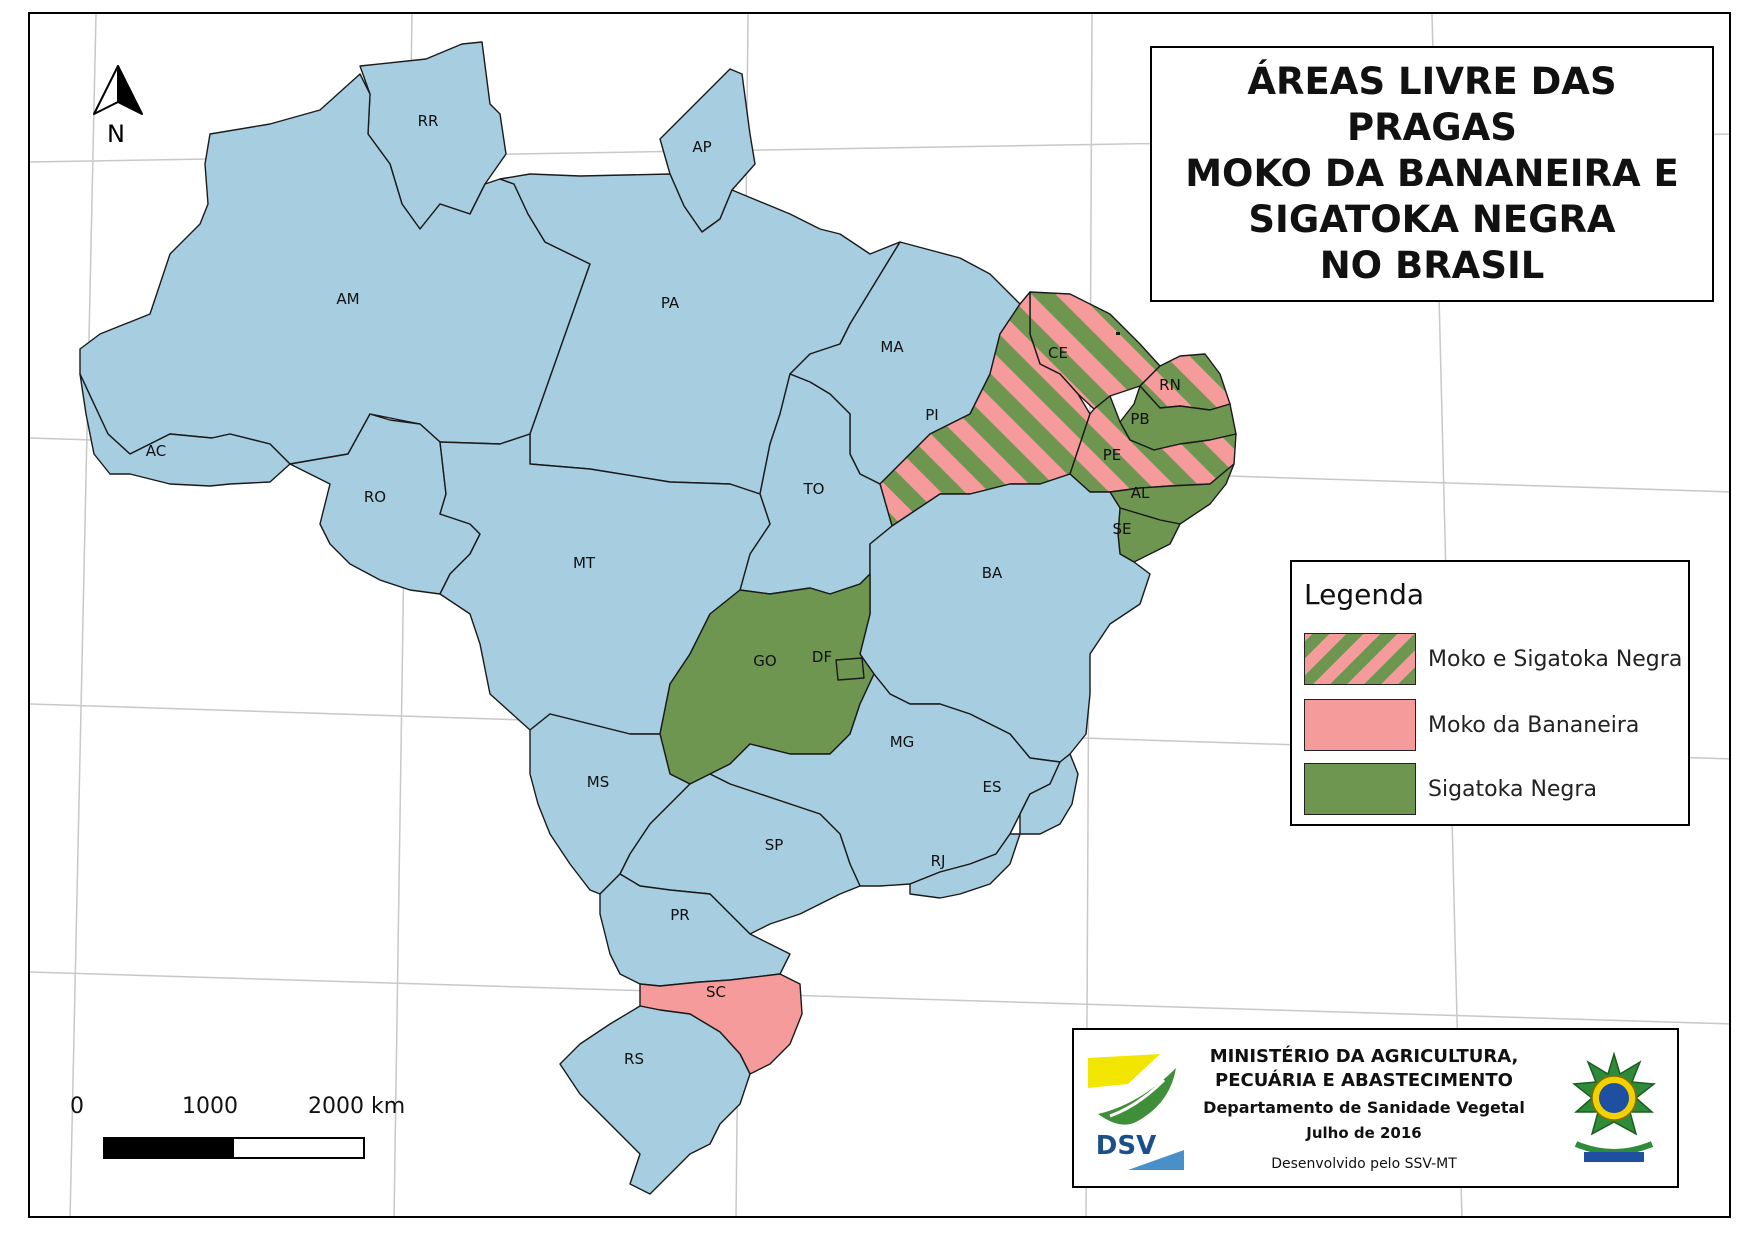 The width and height of the screenshot is (1753, 1240). I want to click on legend-label-sigatoka: Sigatoka Negra, so click(1512, 789).